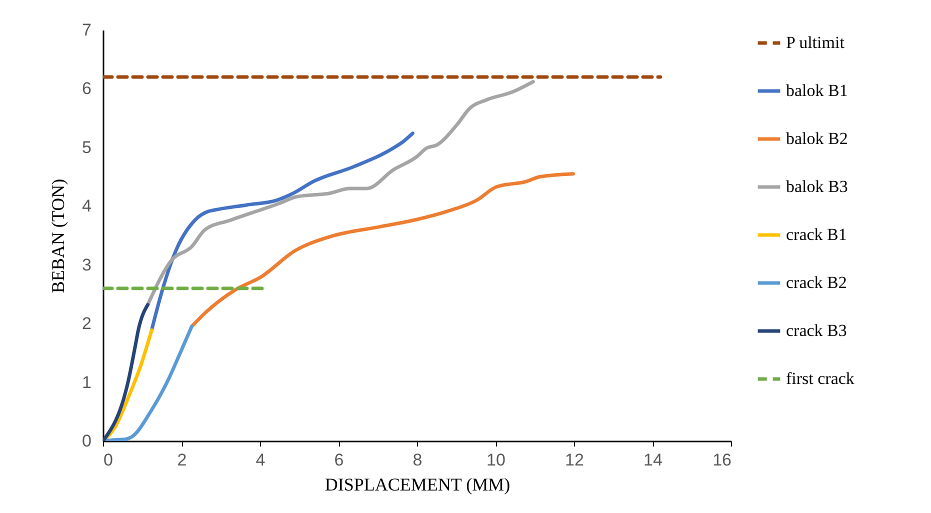  I want to click on x-tick-label: 0, so click(108, 460).